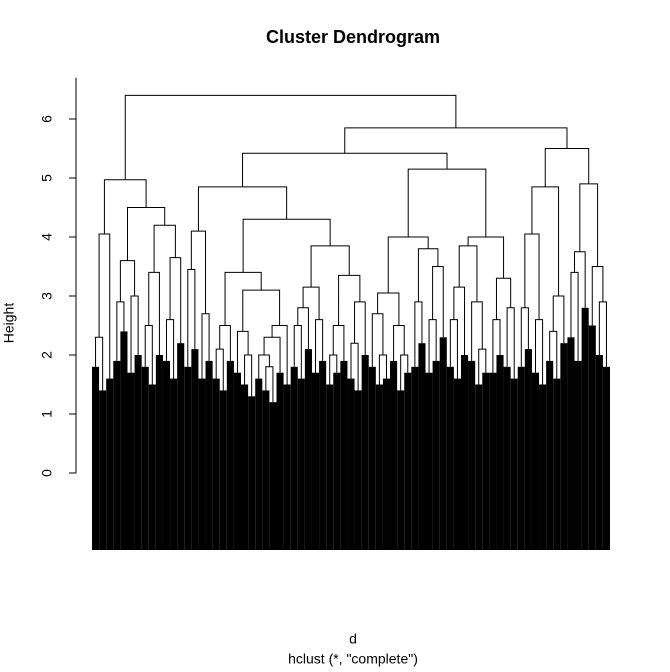 This screenshot has height=672, width=670. I want to click on y-tick-label: 6, so click(47, 119).